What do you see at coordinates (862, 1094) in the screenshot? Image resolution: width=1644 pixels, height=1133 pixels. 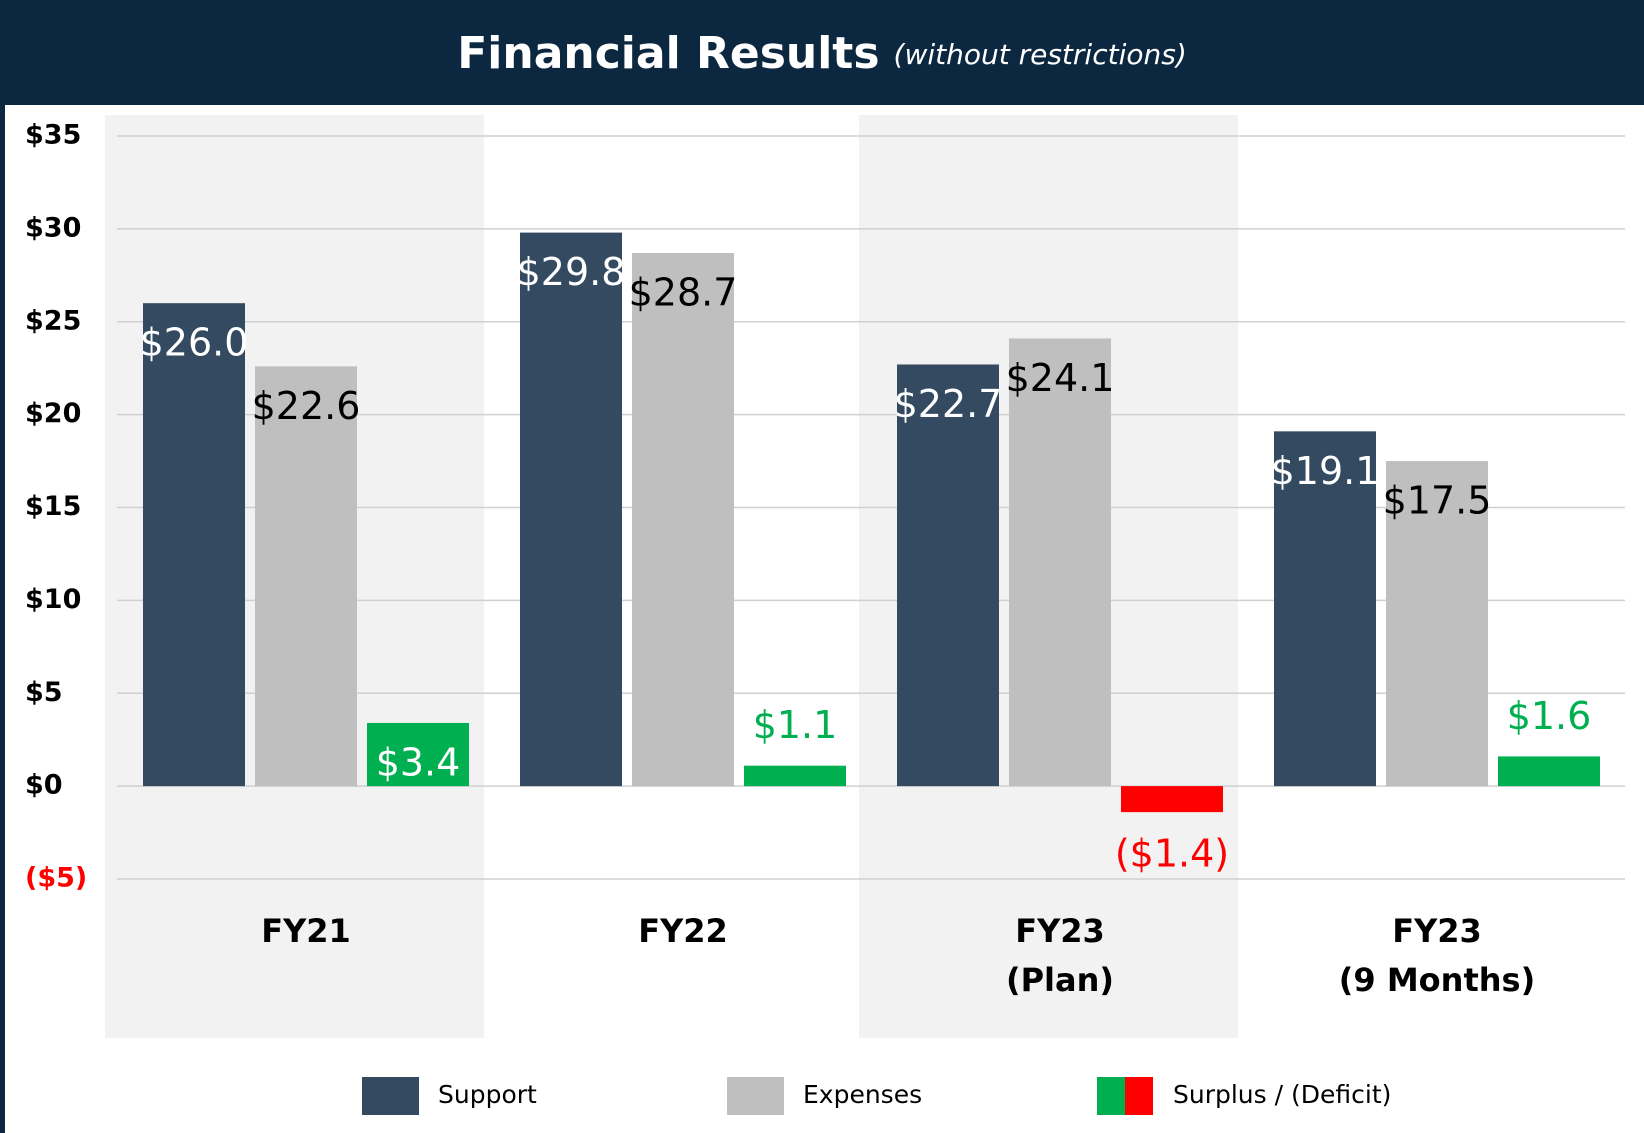 I see `legend-label: Expenses` at bounding box center [862, 1094].